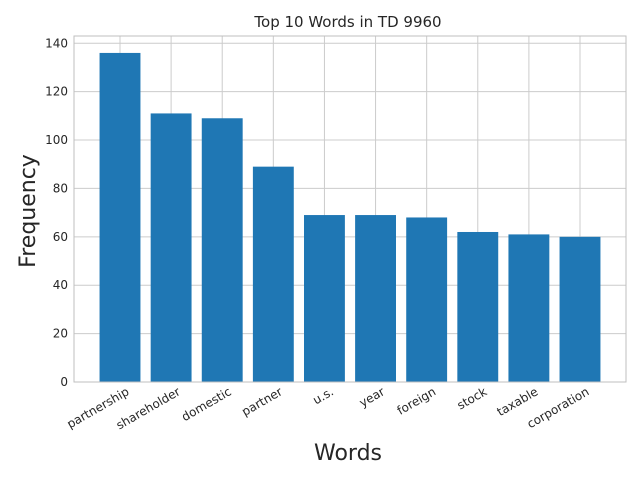 This screenshot has height=480, width=640. What do you see at coordinates (347, 22) in the screenshot?
I see `chart-title: Top 10 Words in TD 9960` at bounding box center [347, 22].